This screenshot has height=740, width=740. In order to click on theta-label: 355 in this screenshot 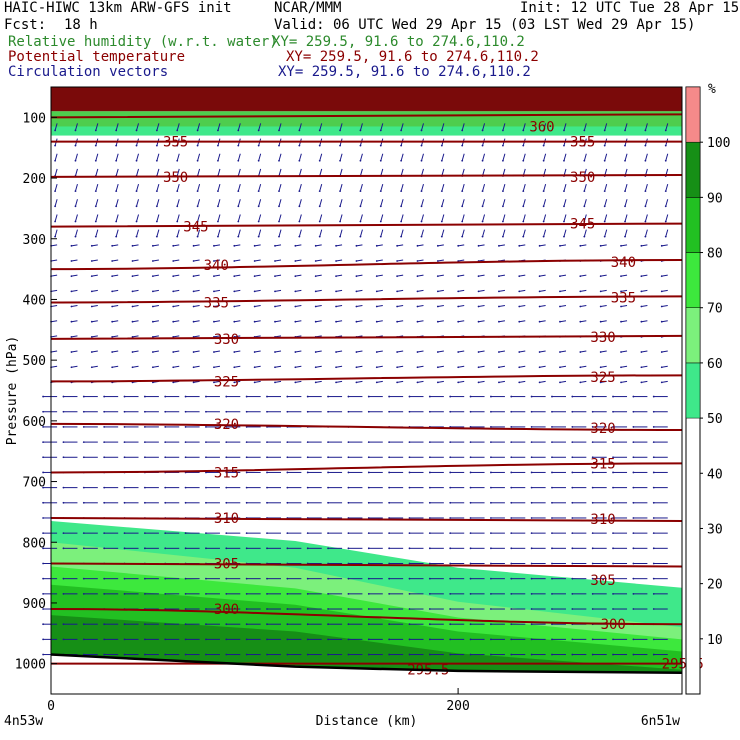, I will do `click(582, 143)`.